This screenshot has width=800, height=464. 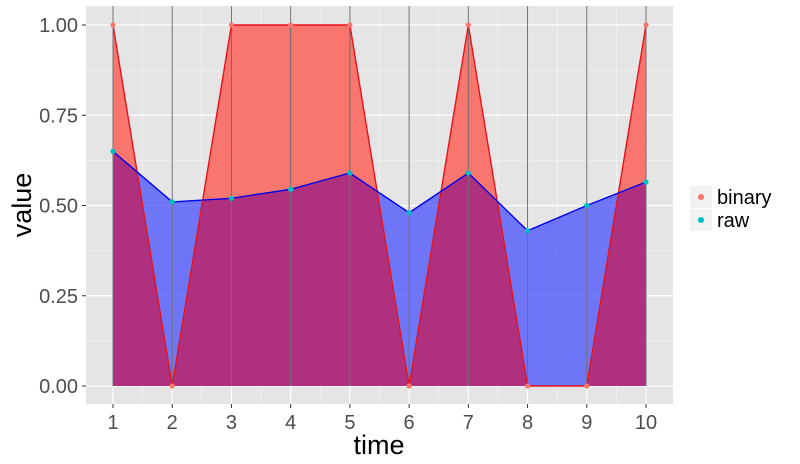 What do you see at coordinates (409, 423) in the screenshot?
I see `x-tick-label: 6` at bounding box center [409, 423].